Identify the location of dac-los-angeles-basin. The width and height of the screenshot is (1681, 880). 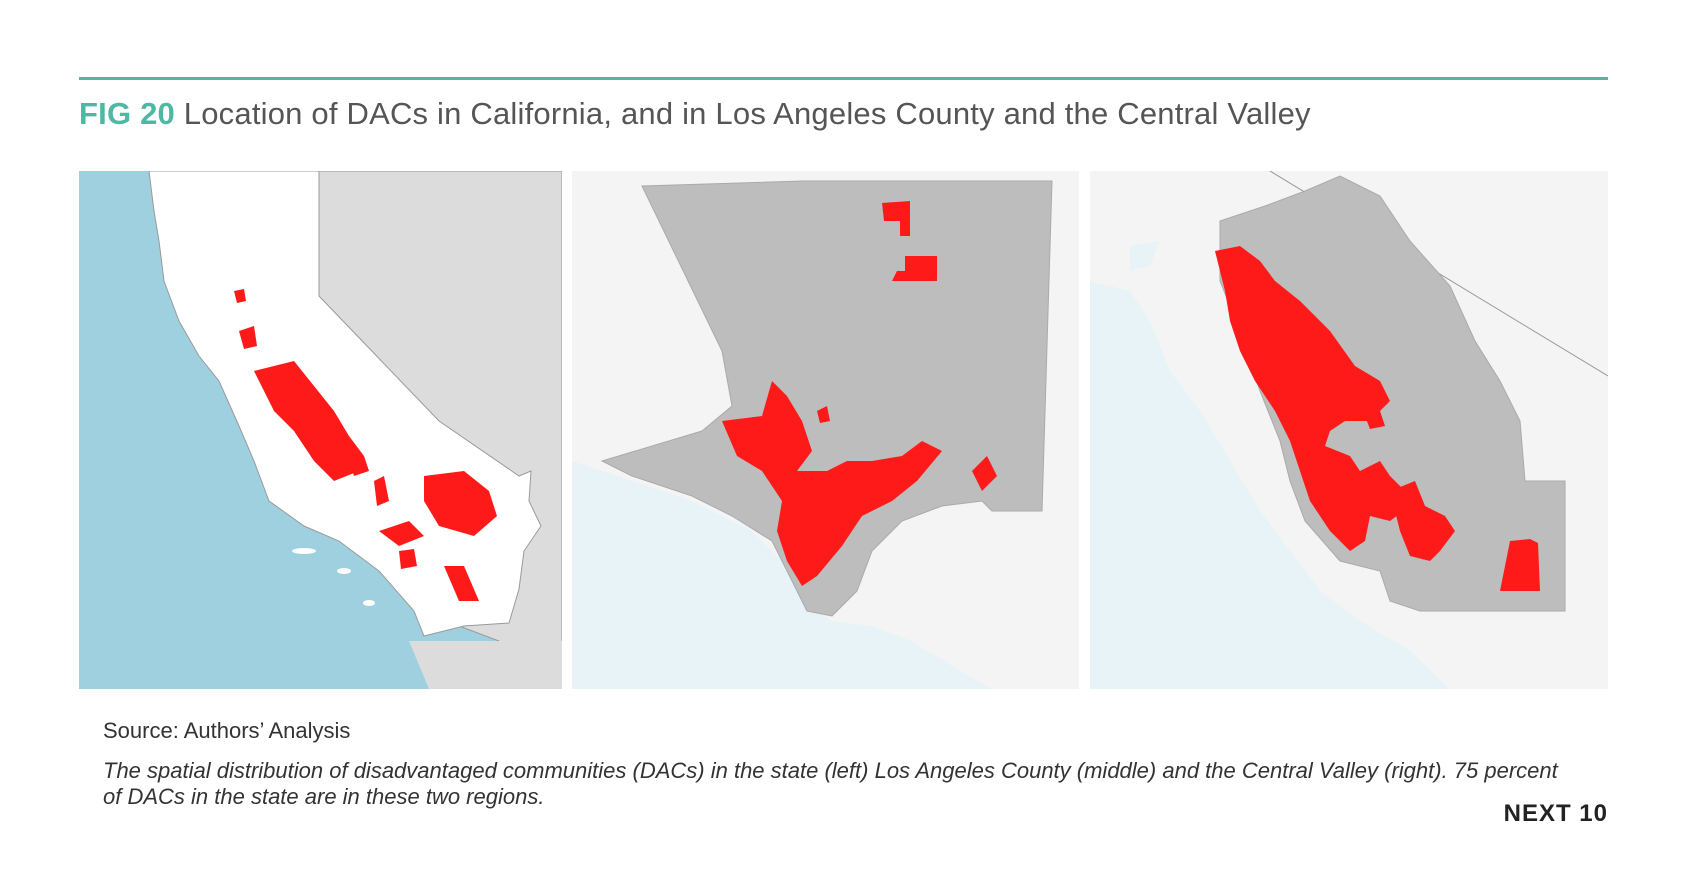
(832, 483).